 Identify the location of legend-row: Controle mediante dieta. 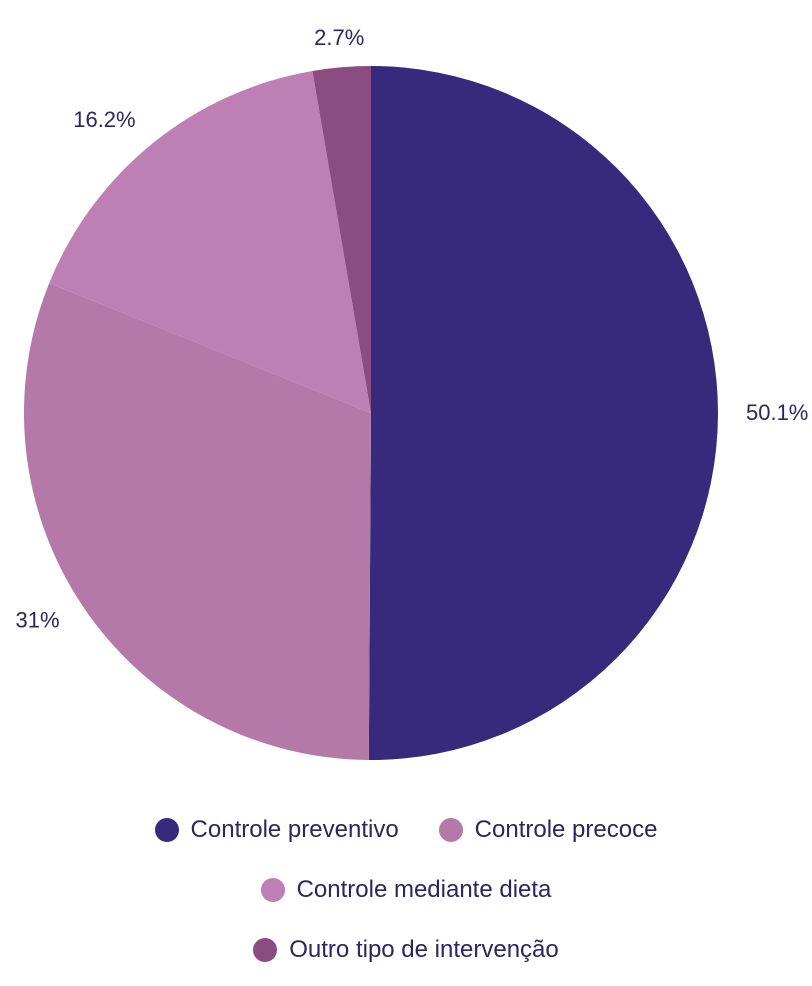
(406, 890).